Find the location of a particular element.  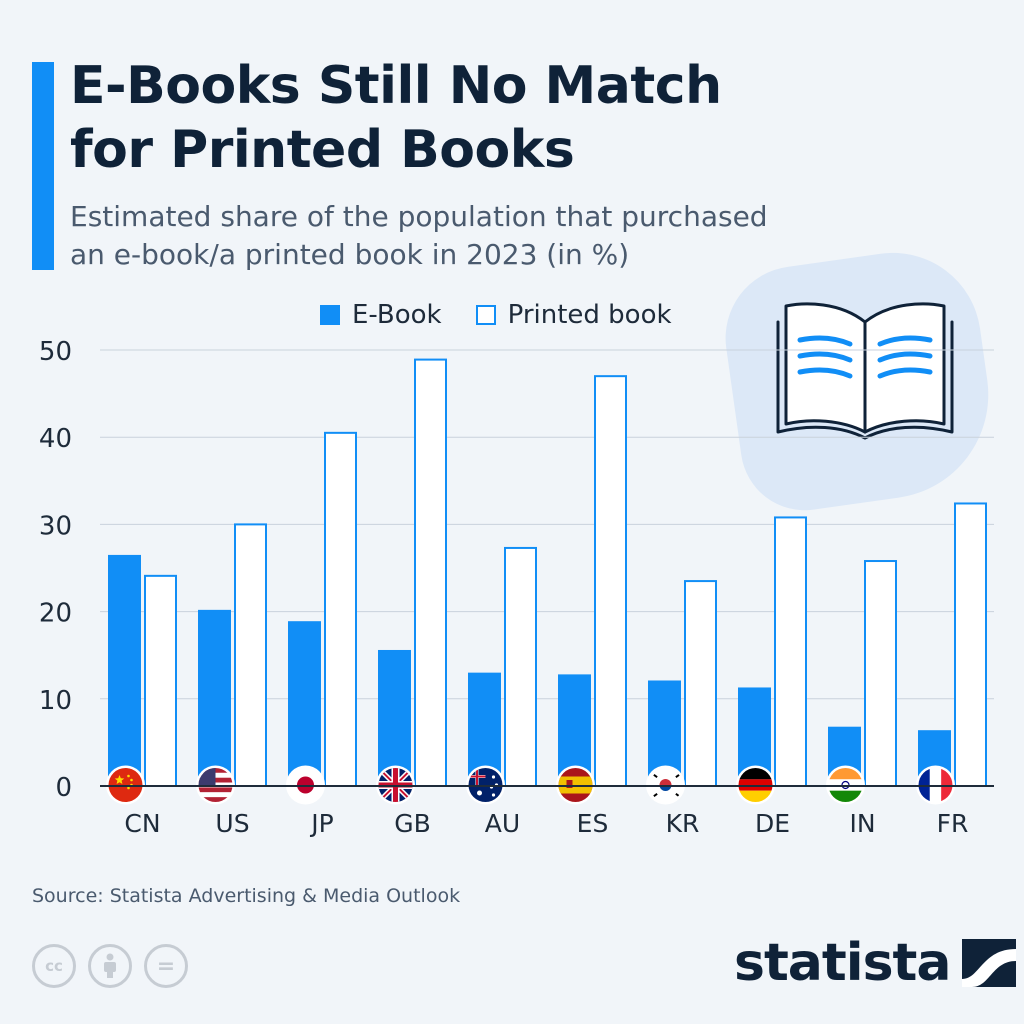

y-tick-label: 40 is located at coordinates (55, 439).